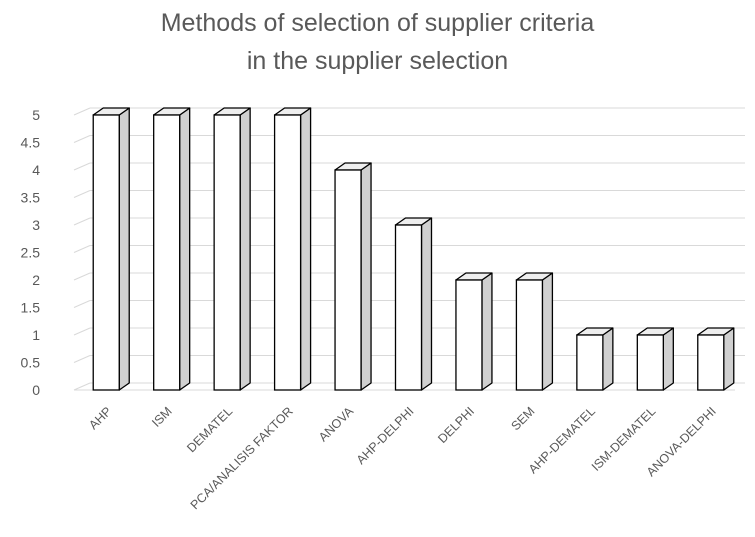  I want to click on x-category-label: SEM, so click(522, 418).